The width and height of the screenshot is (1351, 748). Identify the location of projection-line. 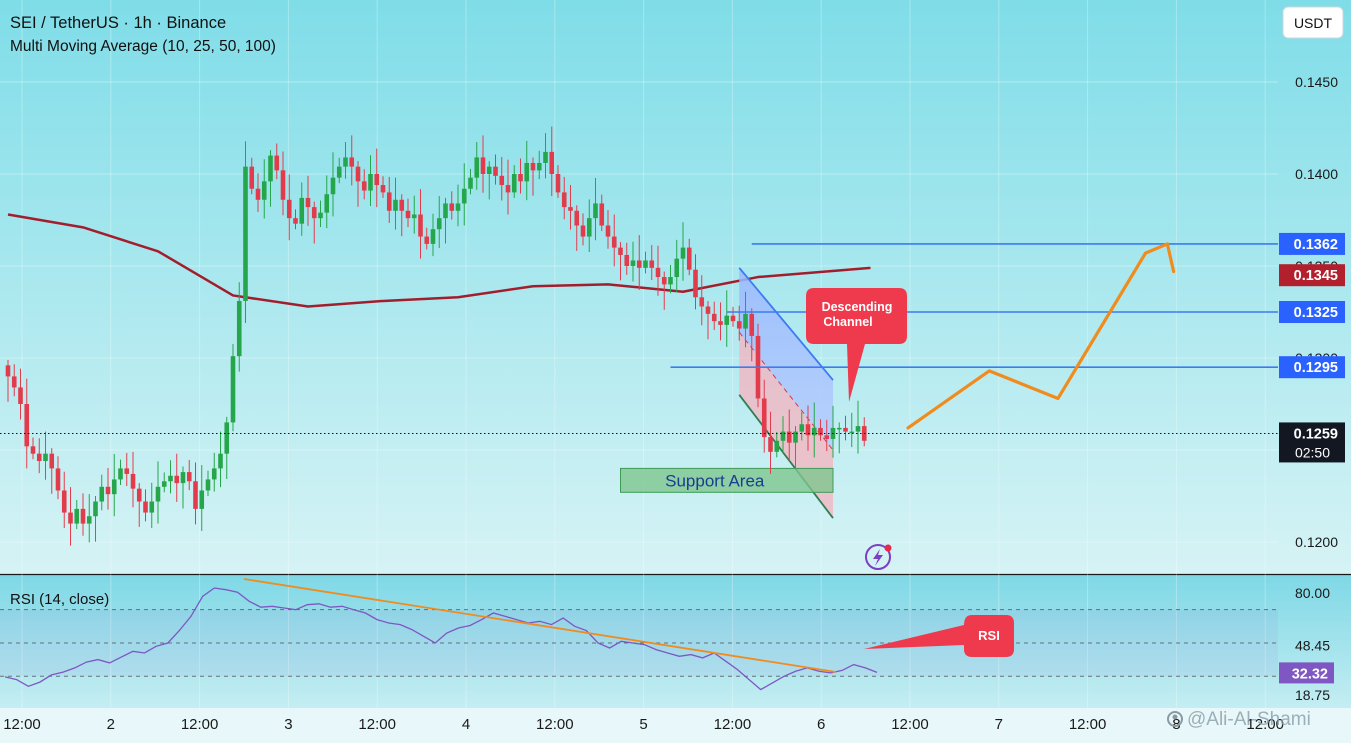
(1041, 336).